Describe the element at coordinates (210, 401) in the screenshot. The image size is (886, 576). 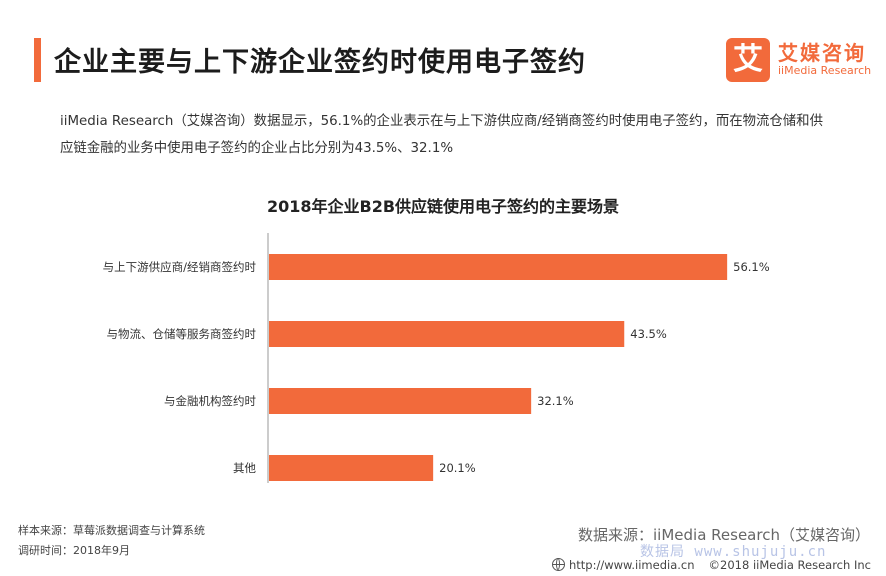
I see `category-label: 与金融机构签约时` at that location.